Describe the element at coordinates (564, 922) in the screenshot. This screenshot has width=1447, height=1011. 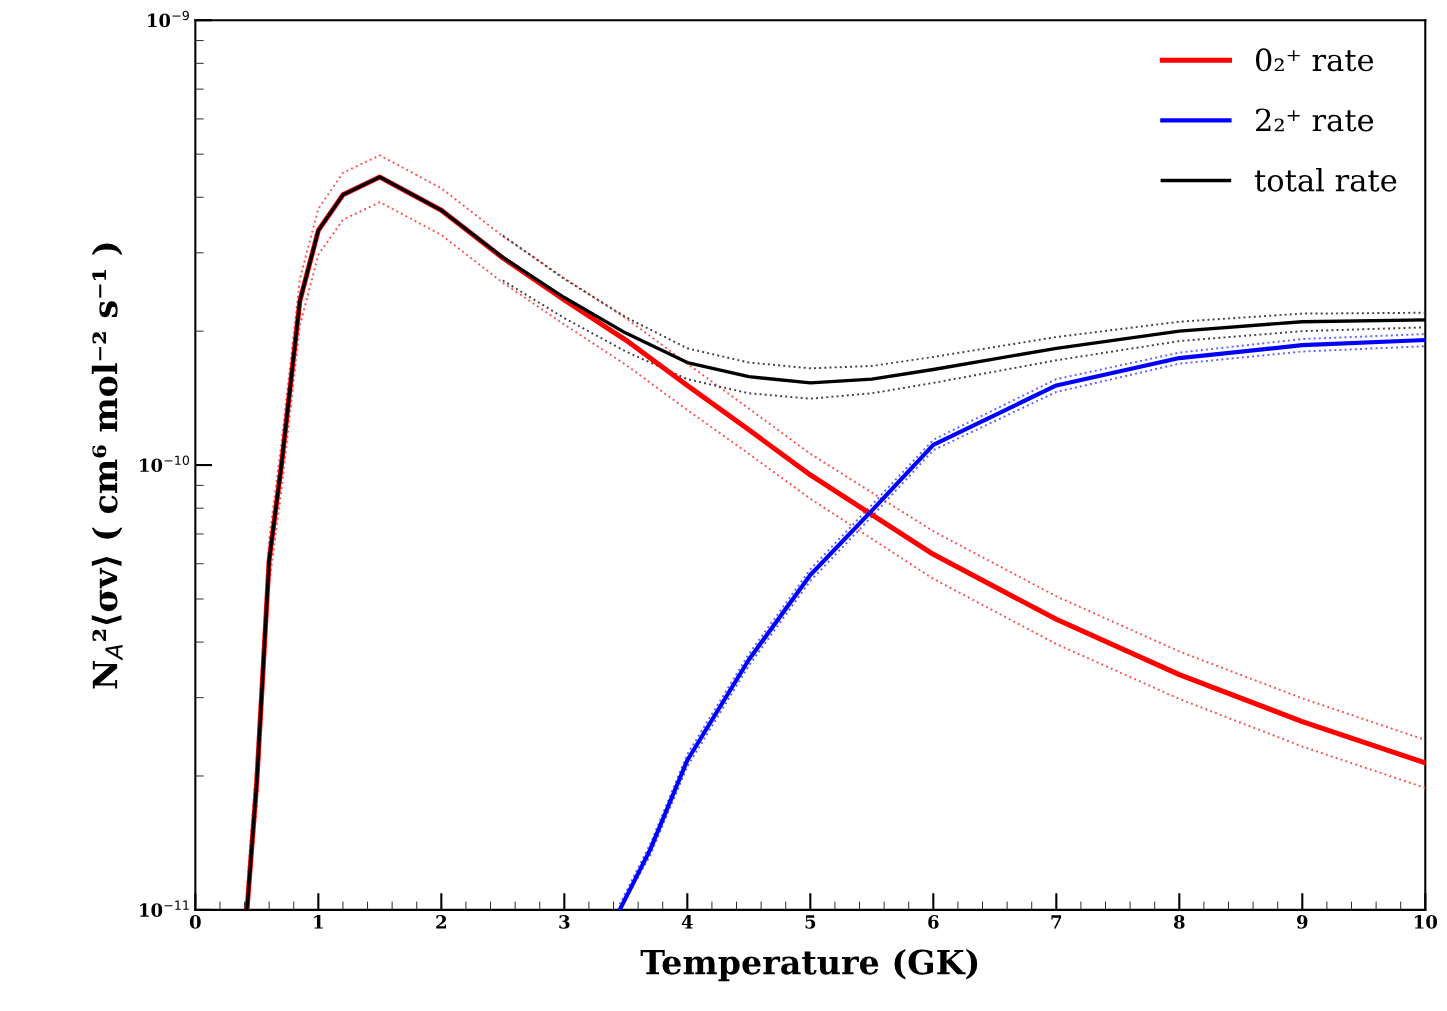
I see `x-tick-label: 3` at that location.